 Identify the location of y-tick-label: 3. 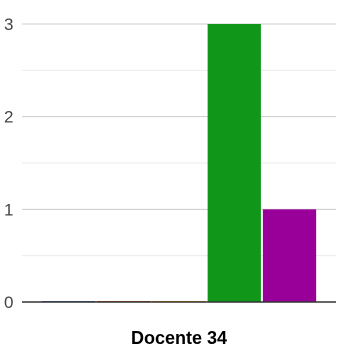
(8, 24).